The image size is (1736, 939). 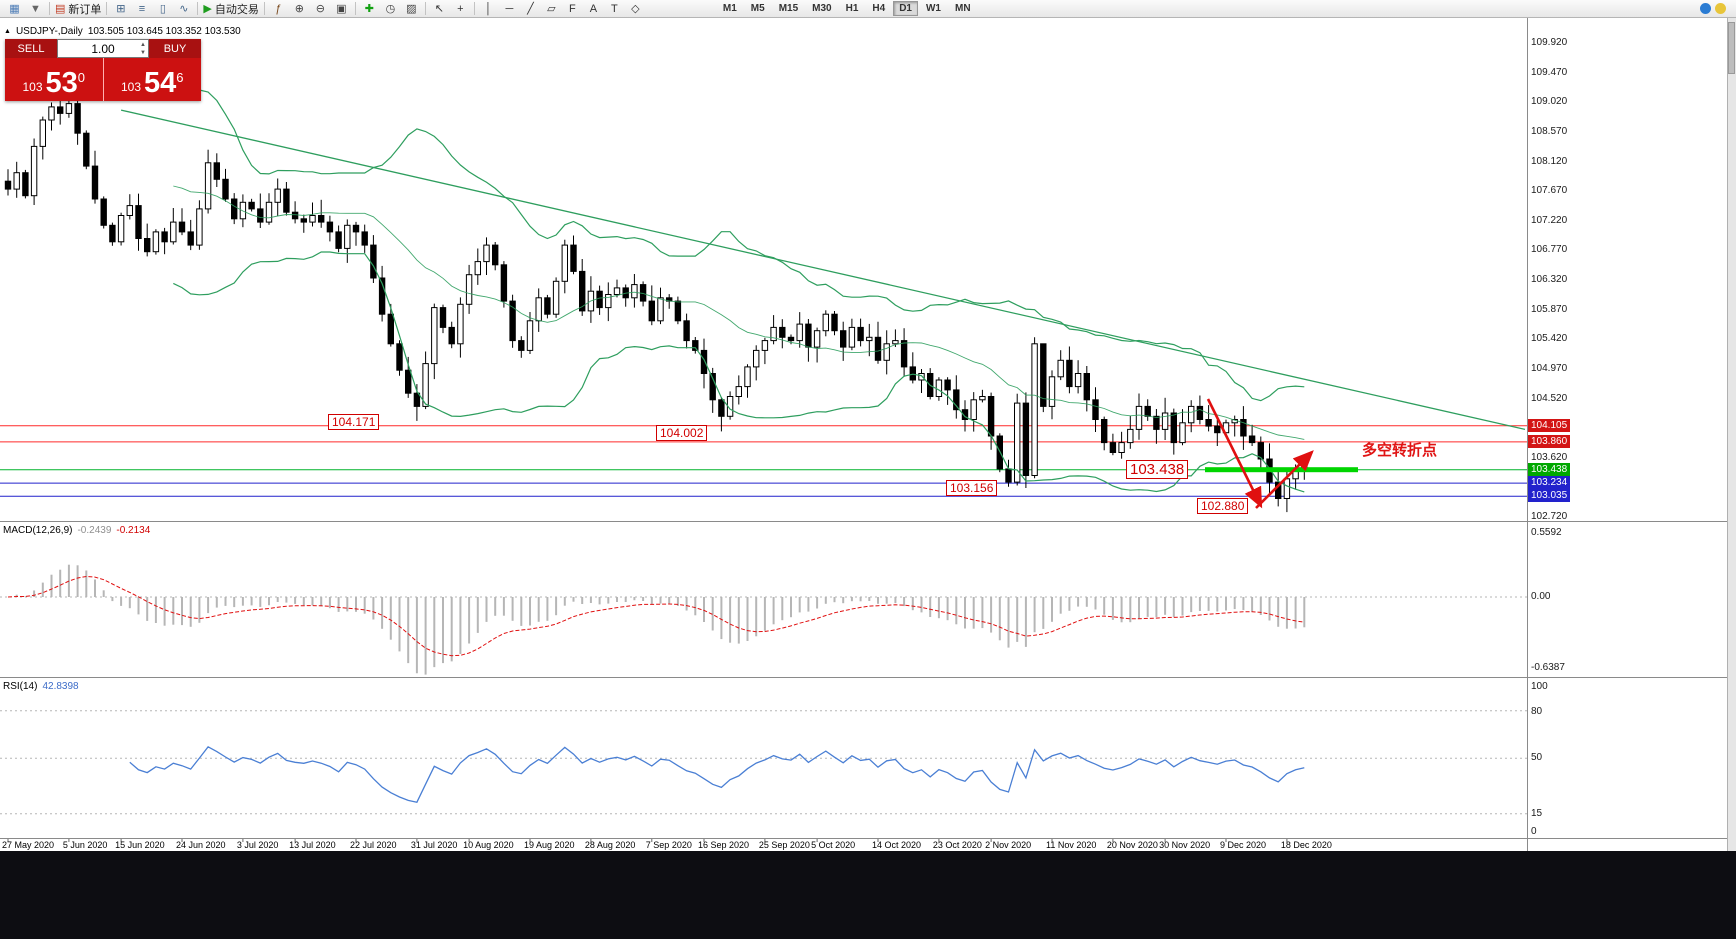 I want to click on tile-windows-icon-glyph: ▣, so click(x=341, y=8).